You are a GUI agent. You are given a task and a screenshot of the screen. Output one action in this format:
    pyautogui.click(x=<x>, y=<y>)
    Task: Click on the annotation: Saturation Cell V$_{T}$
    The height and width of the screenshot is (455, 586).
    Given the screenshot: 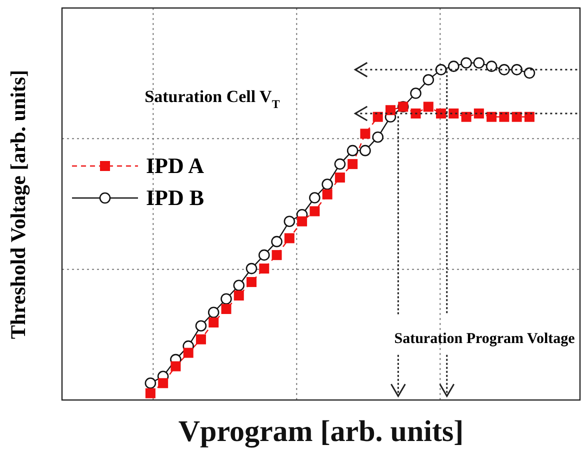 What is the action you would take?
    pyautogui.click(x=212, y=99)
    